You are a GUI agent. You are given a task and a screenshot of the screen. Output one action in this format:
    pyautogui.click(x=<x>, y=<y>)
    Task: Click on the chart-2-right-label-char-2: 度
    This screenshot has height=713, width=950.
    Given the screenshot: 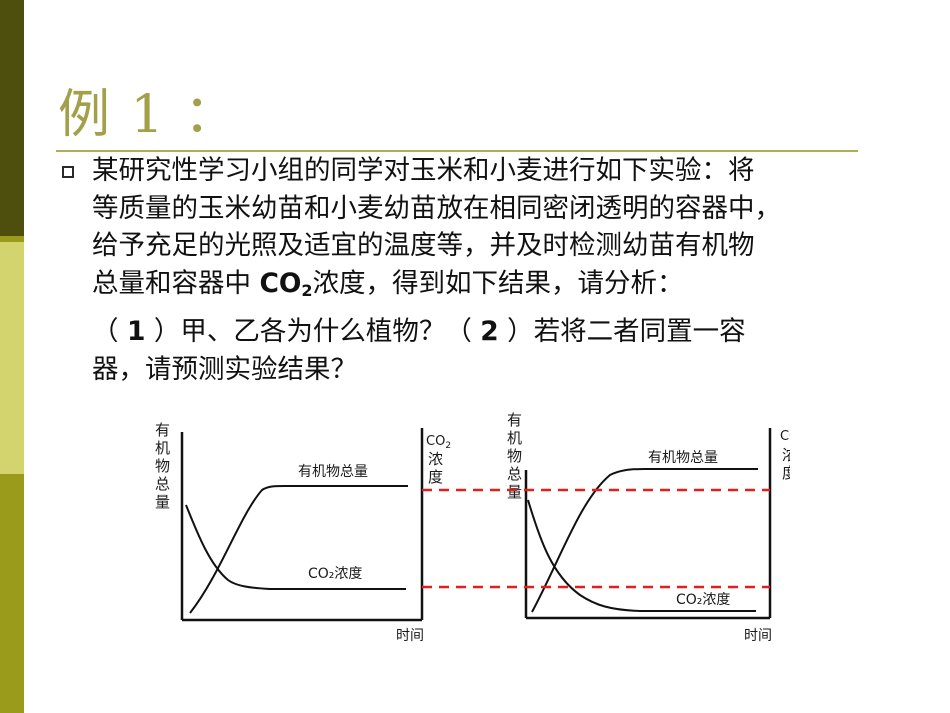 What is the action you would take?
    pyautogui.click(x=786, y=473)
    